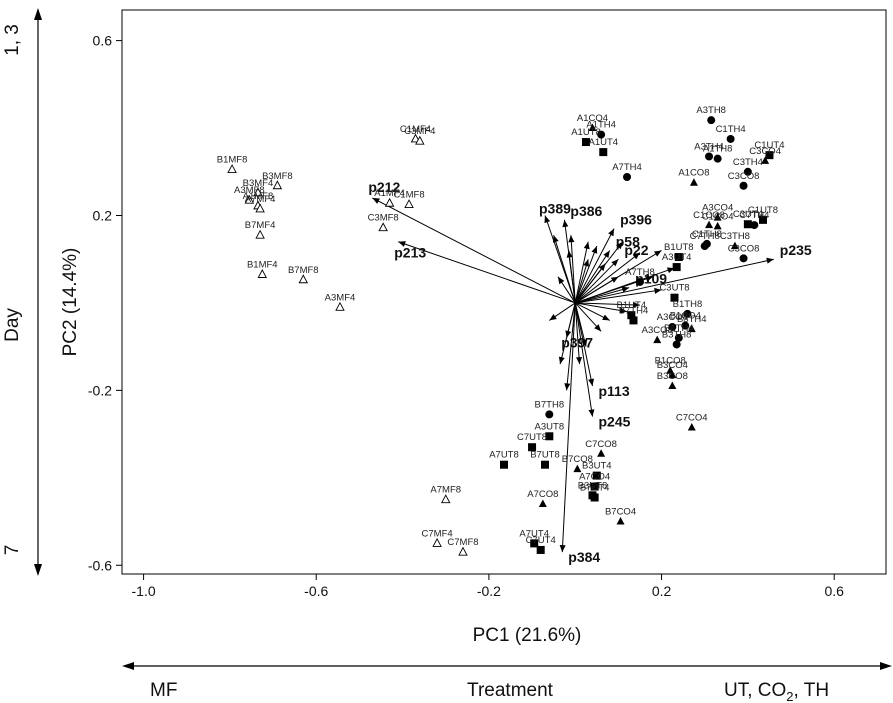 This screenshot has height=703, width=893. I want to click on point-label: C3CO8, so click(744, 248).